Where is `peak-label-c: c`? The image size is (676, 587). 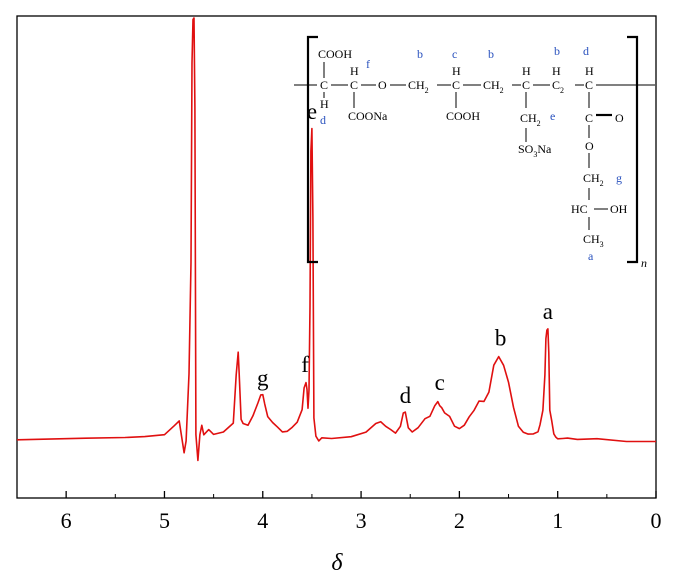
peak-label-c: c is located at coordinates (440, 382).